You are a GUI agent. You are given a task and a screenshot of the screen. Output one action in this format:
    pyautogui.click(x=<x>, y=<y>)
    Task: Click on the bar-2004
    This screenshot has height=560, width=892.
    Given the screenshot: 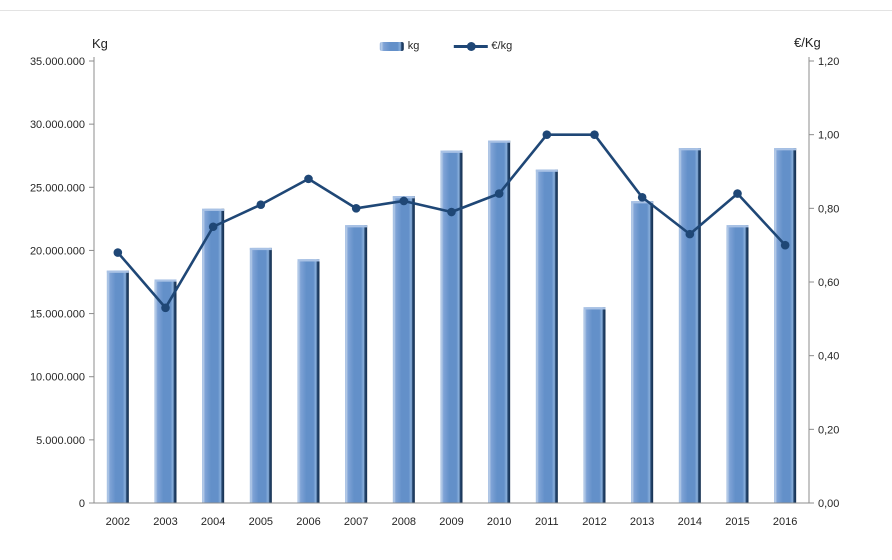 What is the action you would take?
    pyautogui.click(x=213, y=356)
    